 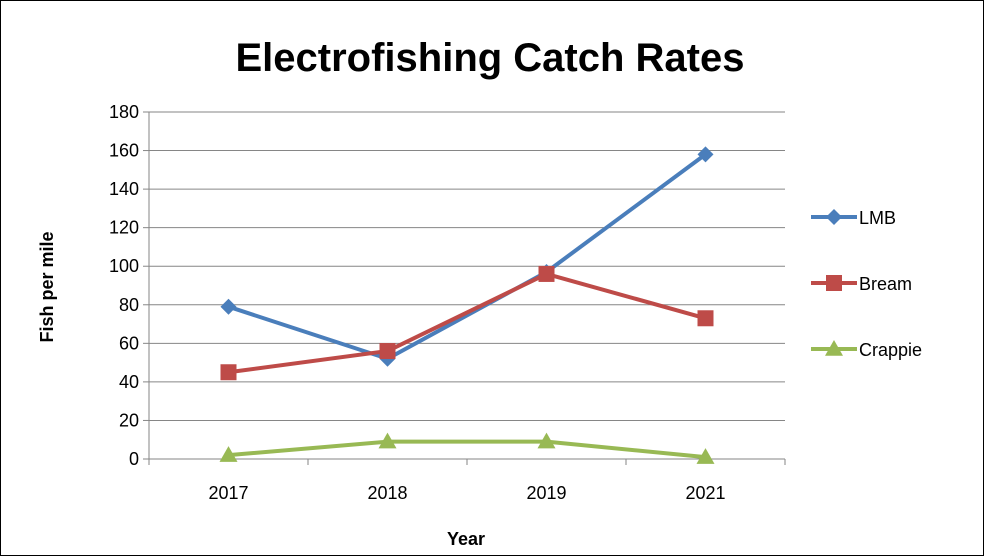 What do you see at coordinates (228, 372) in the screenshot?
I see `data-point-bream-2017` at bounding box center [228, 372].